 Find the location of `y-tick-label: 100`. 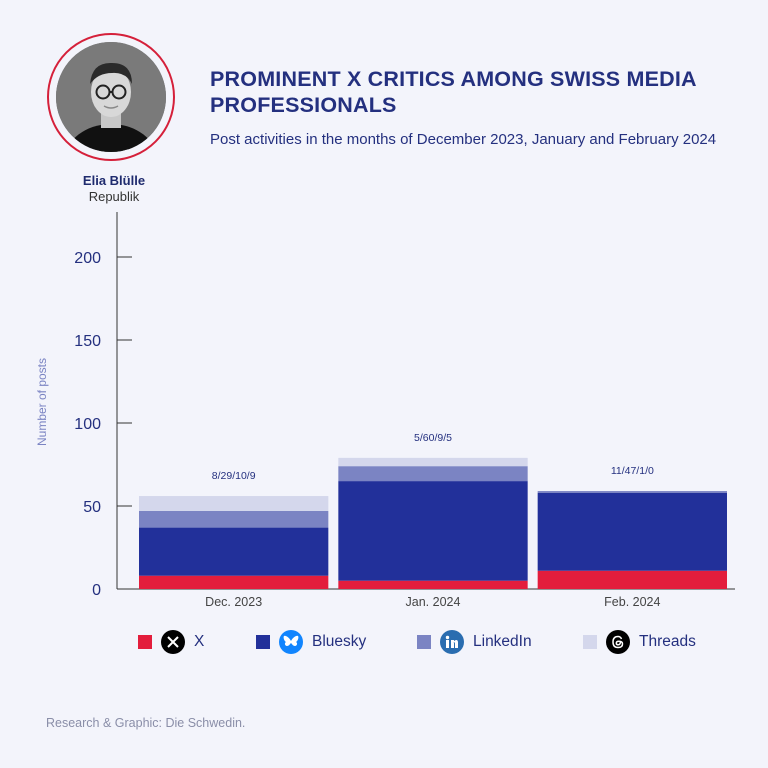

y-tick-label: 100 is located at coordinates (87, 424).